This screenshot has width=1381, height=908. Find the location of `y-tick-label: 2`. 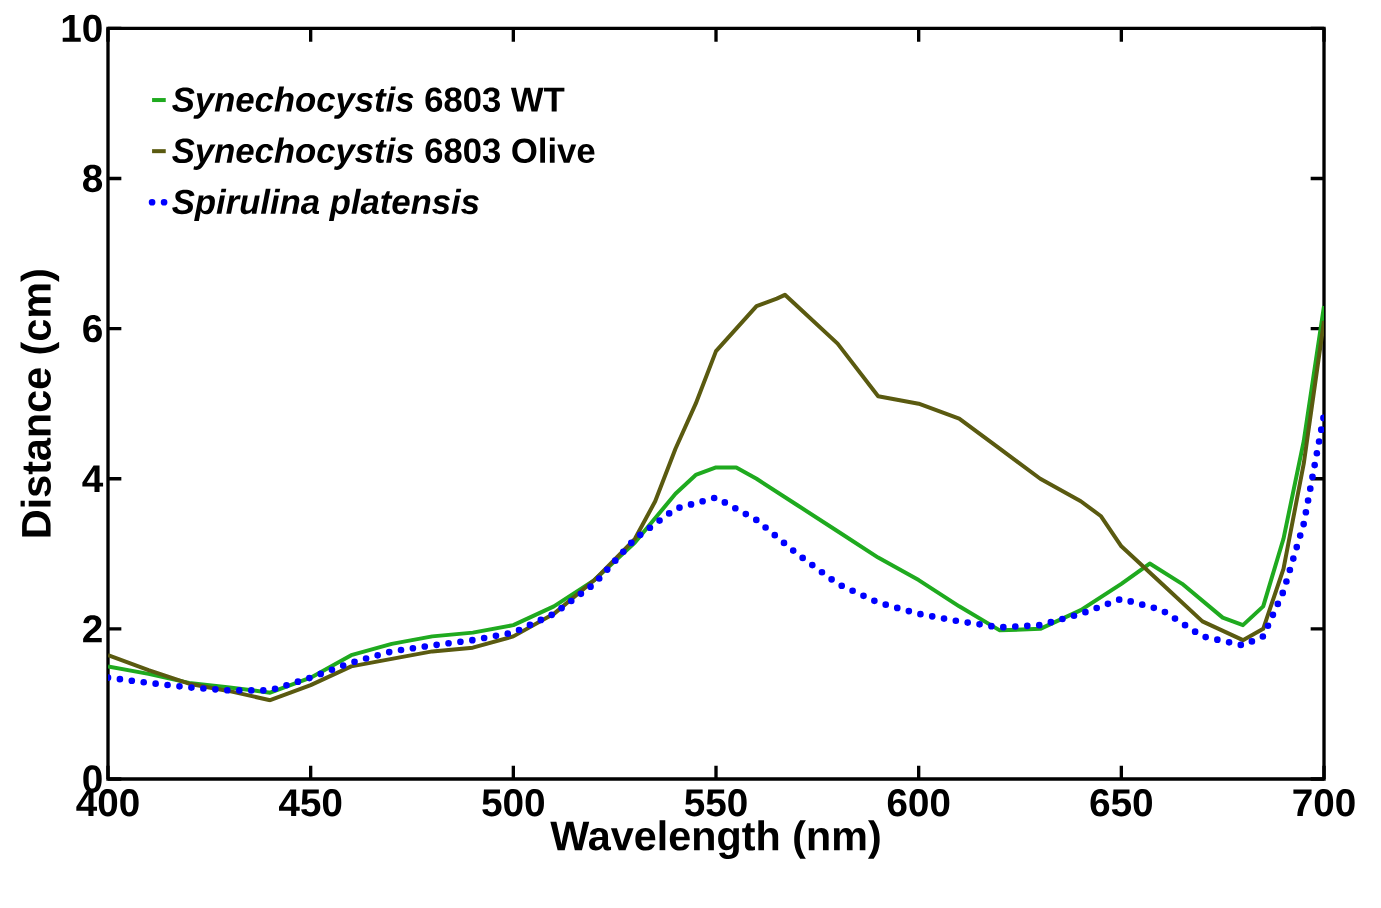

y-tick-label: 2 is located at coordinates (92, 629).